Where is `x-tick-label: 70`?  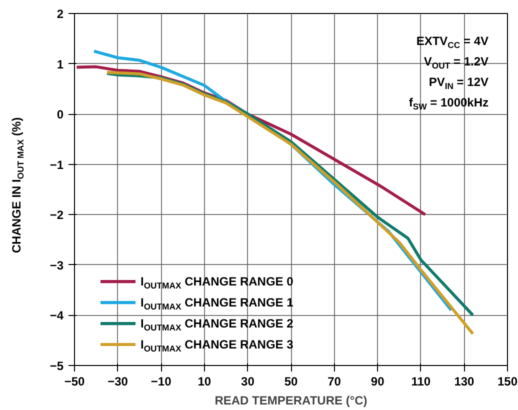
x-tick-label: 70 is located at coordinates (335, 381).